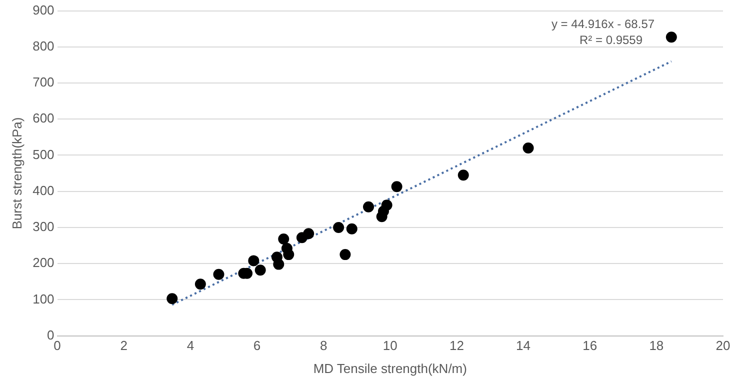  Describe the element at coordinates (16, 173) in the screenshot. I see `y-axis-title: Burst strength(kPa)` at that location.